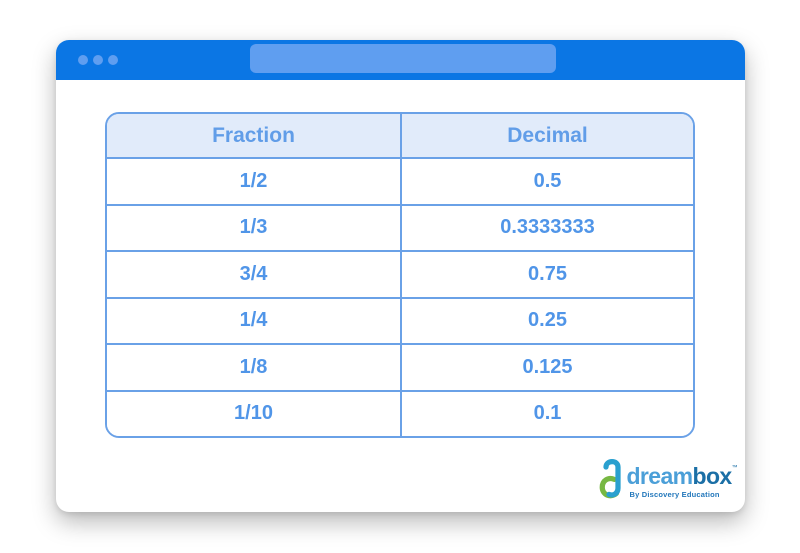  Describe the element at coordinates (546, 227) in the screenshot. I see `decimal-cell: 0.3333333` at that location.